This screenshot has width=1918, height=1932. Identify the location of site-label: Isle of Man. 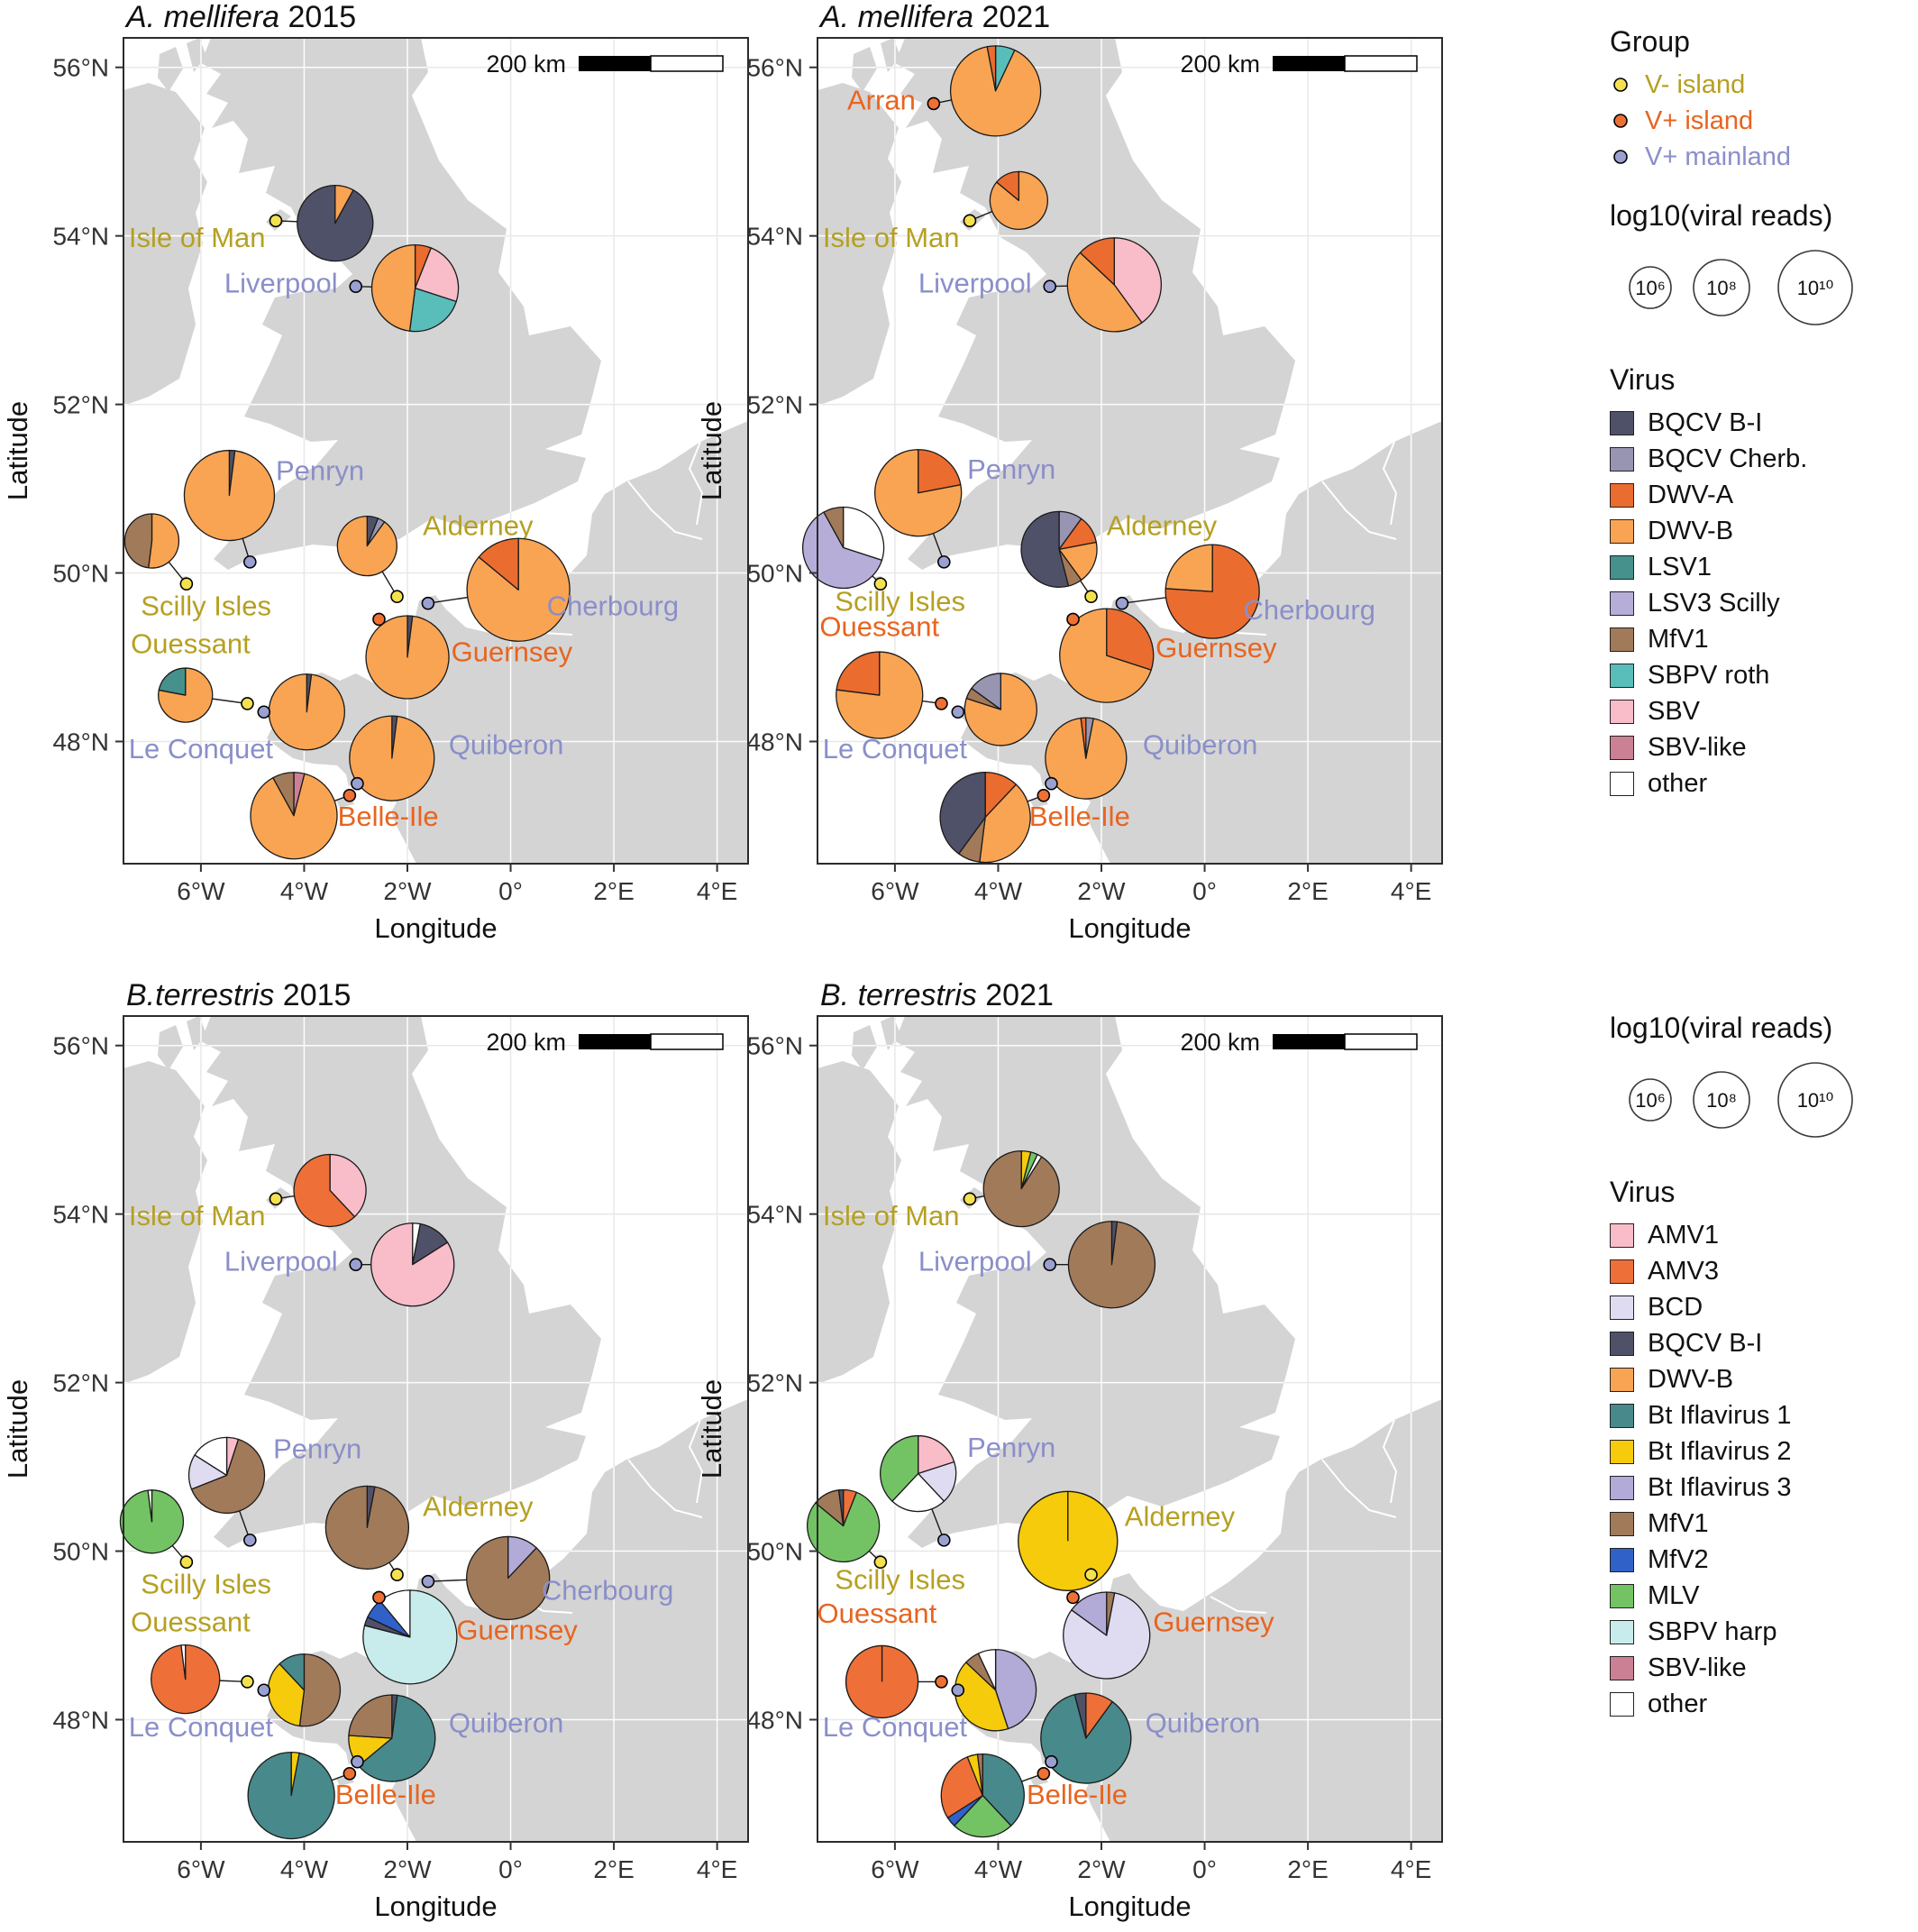
(891, 237).